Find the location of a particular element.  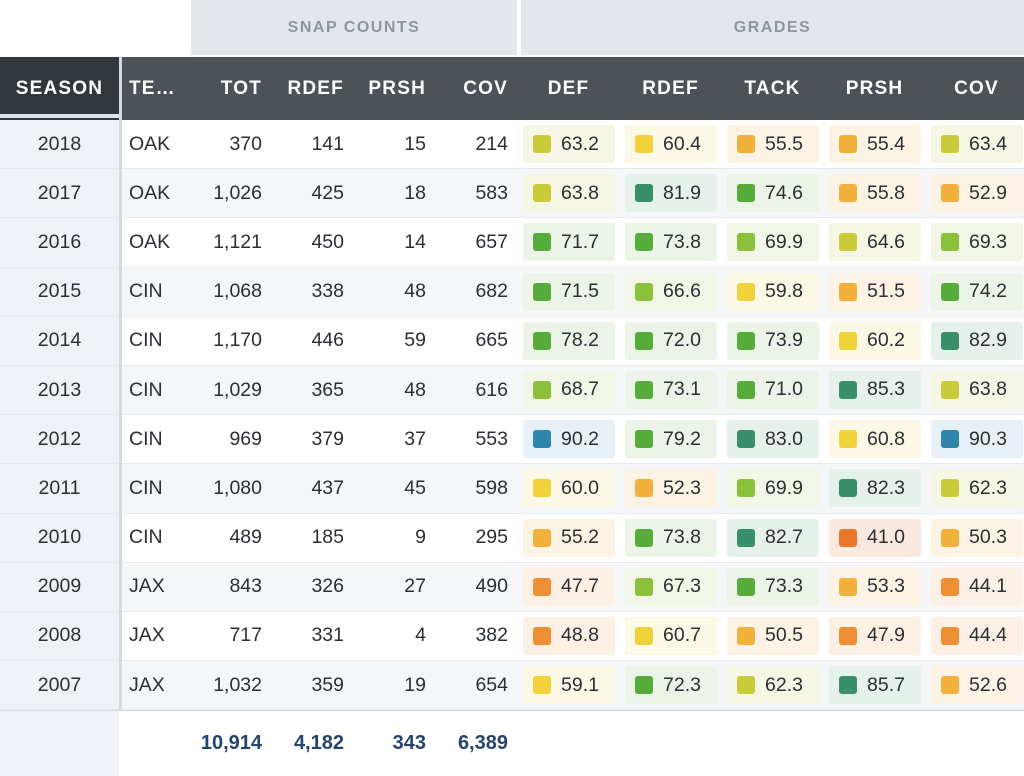

def-grade-cell: 63.2 is located at coordinates (569, 144).